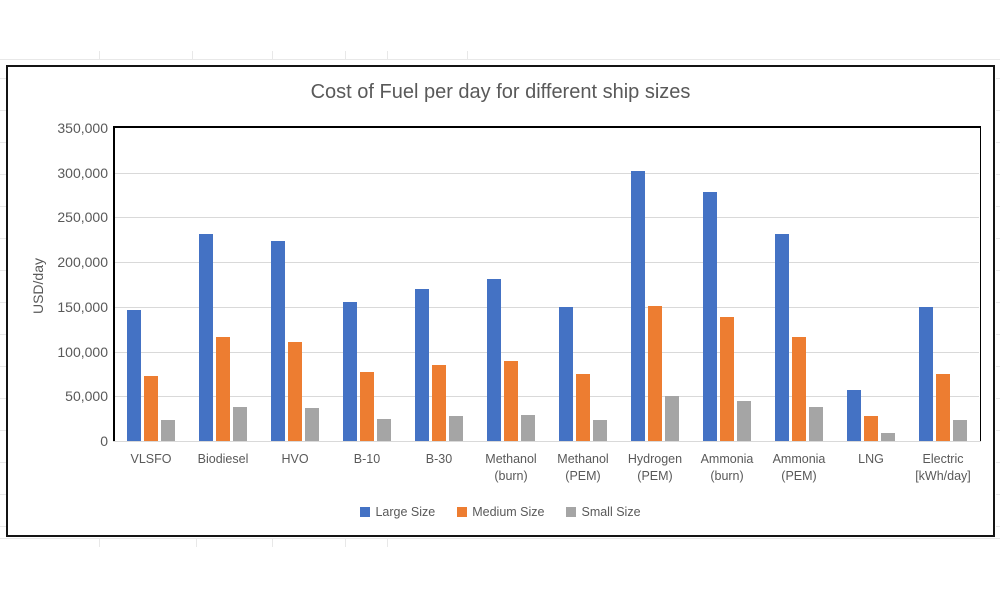 This screenshot has width=1000, height=600. I want to click on legend-color-swatch-icon, so click(571, 512).